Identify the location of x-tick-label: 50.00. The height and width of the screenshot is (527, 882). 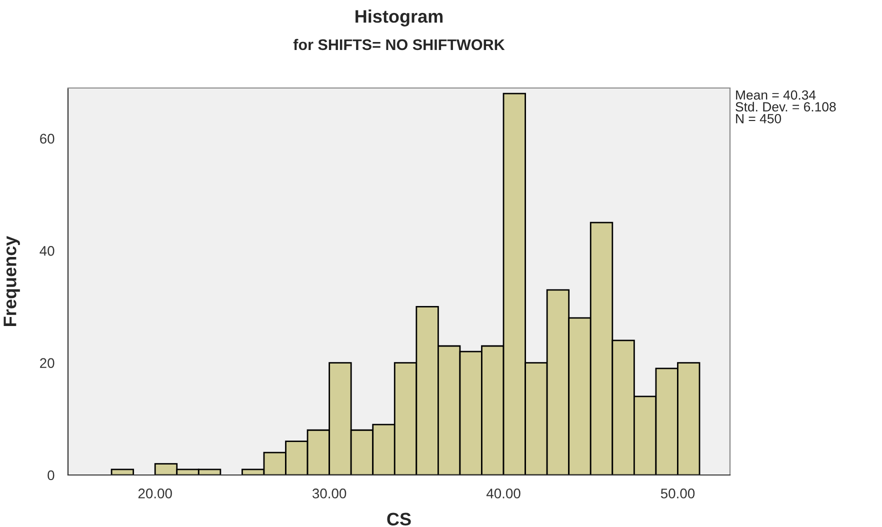
(677, 493).